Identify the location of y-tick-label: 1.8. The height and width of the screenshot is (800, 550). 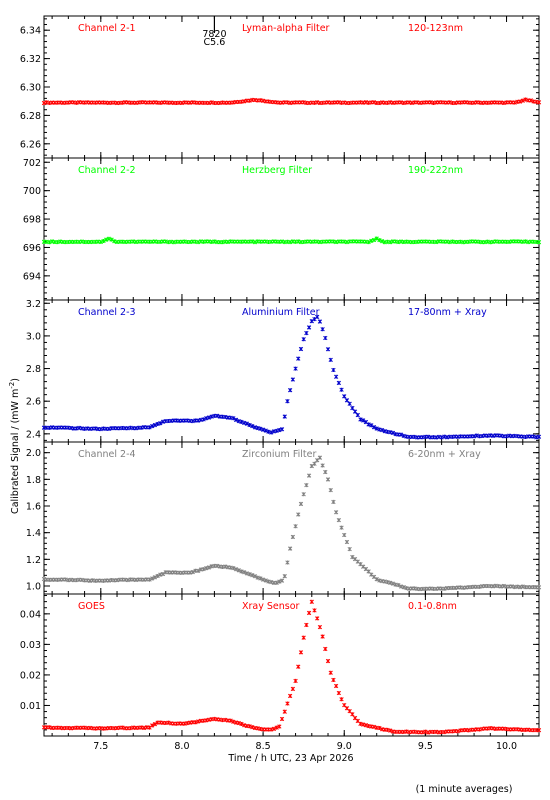
(33, 480).